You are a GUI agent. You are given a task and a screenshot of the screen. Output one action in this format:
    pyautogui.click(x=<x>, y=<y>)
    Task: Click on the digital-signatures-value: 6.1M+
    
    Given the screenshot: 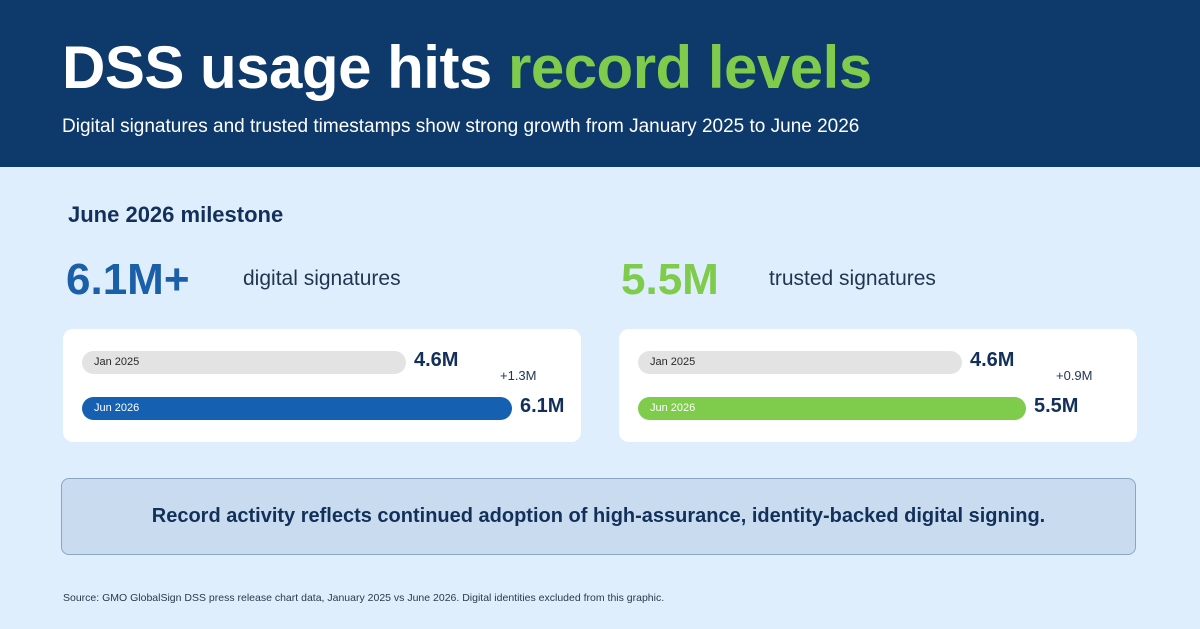 What is the action you would take?
    pyautogui.click(x=128, y=279)
    